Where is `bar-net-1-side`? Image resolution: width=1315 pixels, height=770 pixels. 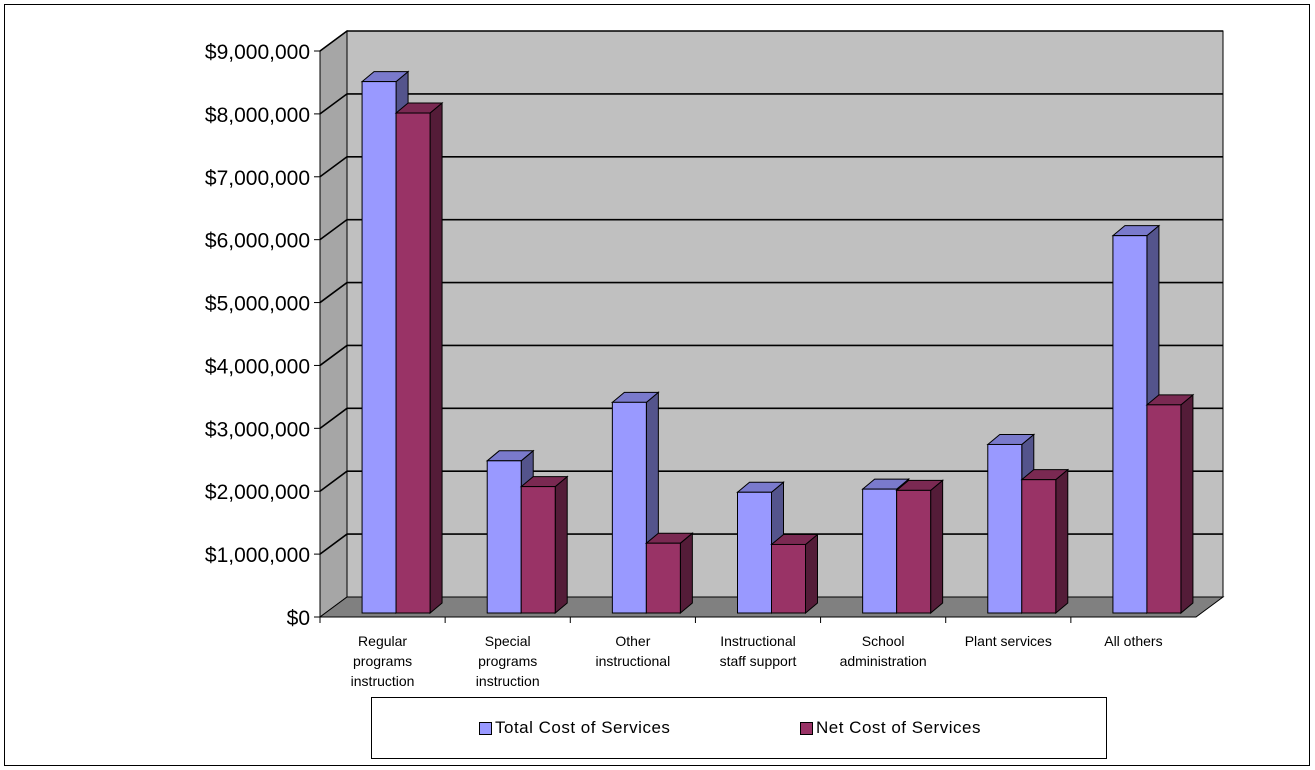 bar-net-1-side is located at coordinates (561, 545).